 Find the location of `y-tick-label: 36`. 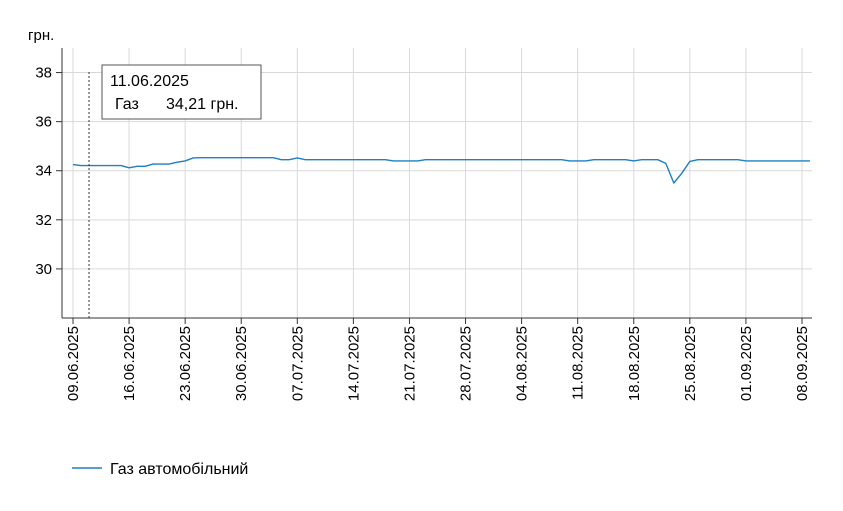

y-tick-label: 36 is located at coordinates (43, 122).